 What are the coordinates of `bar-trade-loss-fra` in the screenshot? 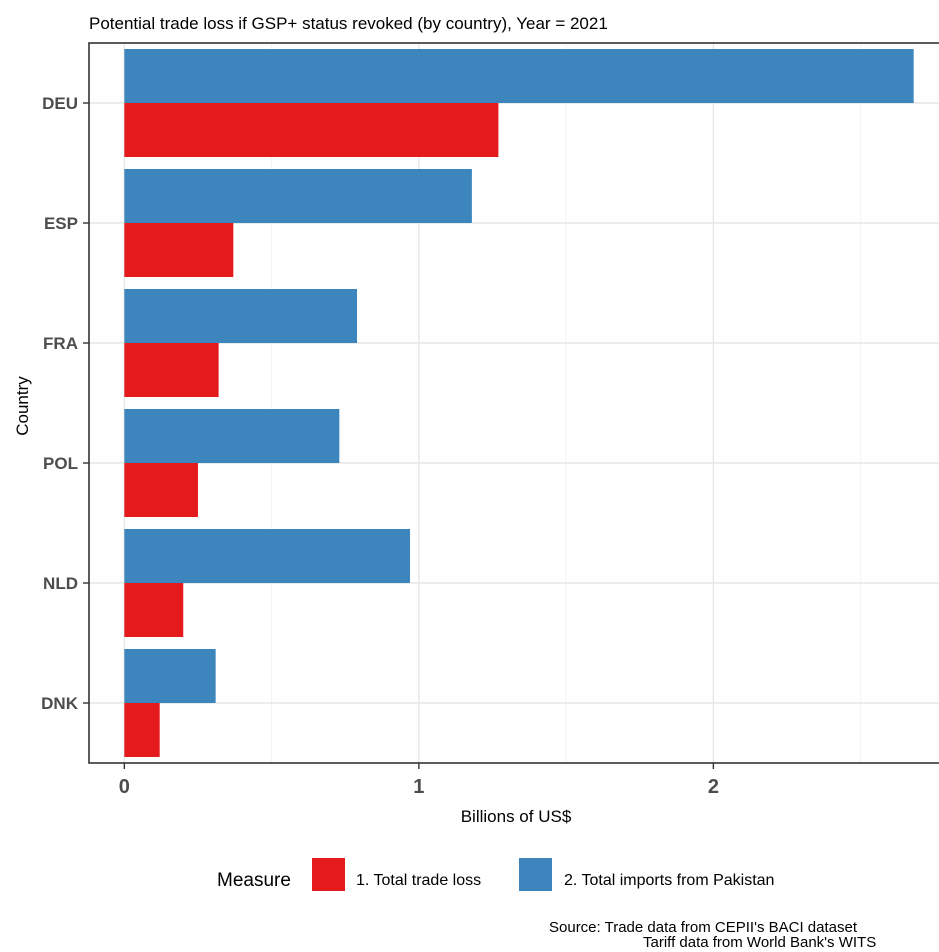 It's located at (171, 370).